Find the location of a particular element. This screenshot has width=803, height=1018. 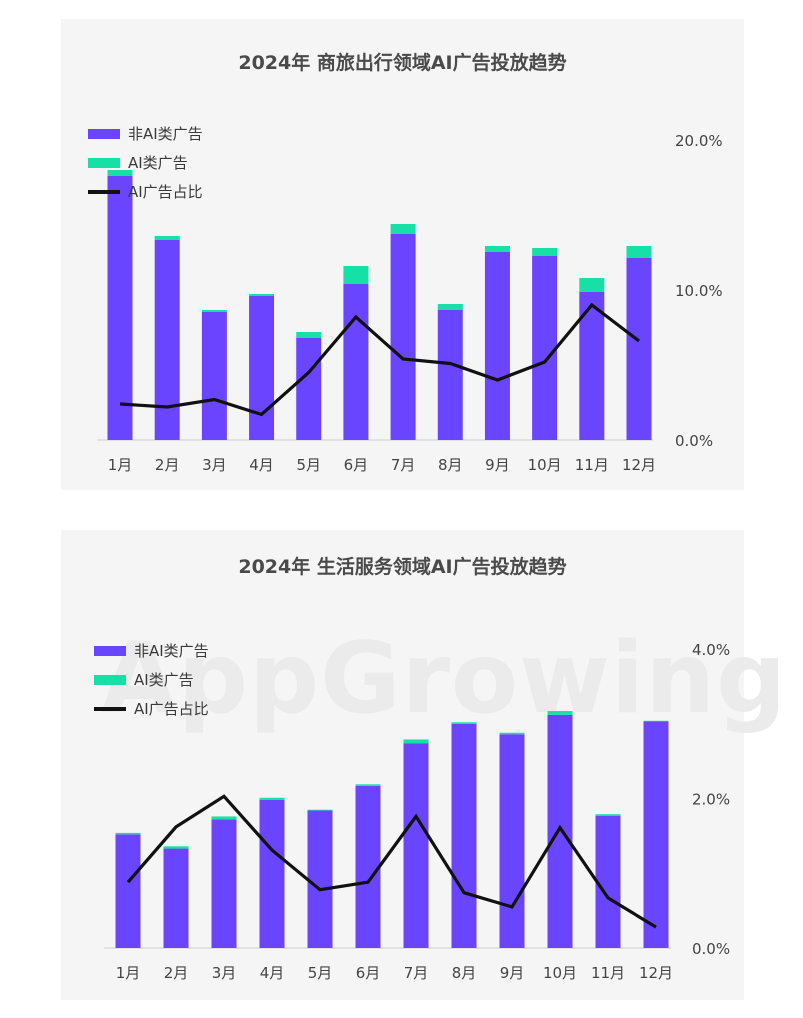

chart-title: 2024年 生活服务领域AI广告投放趋势 is located at coordinates (402, 567).